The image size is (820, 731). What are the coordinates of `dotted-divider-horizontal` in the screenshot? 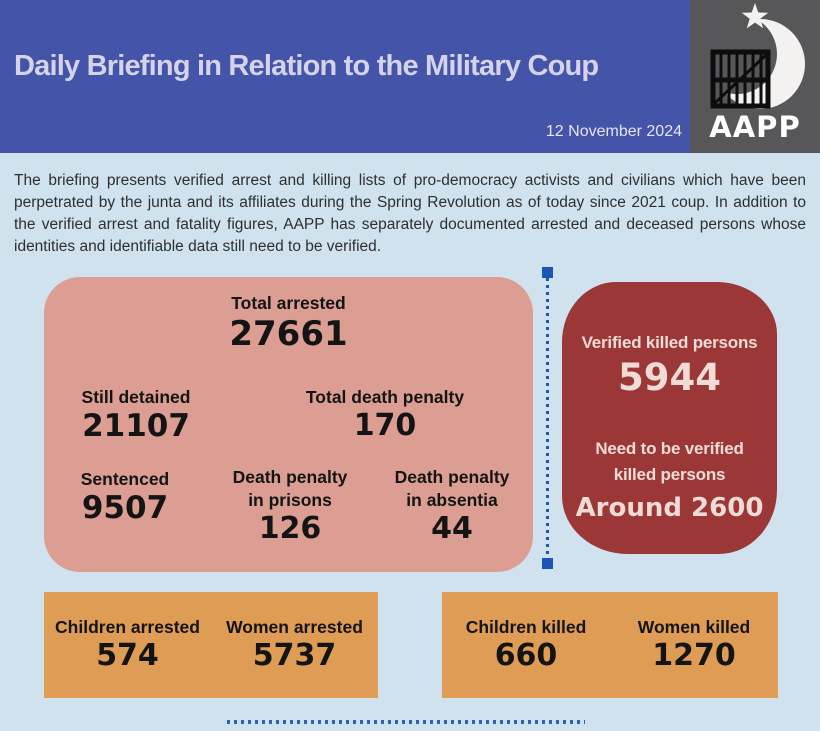 It's located at (406, 722).